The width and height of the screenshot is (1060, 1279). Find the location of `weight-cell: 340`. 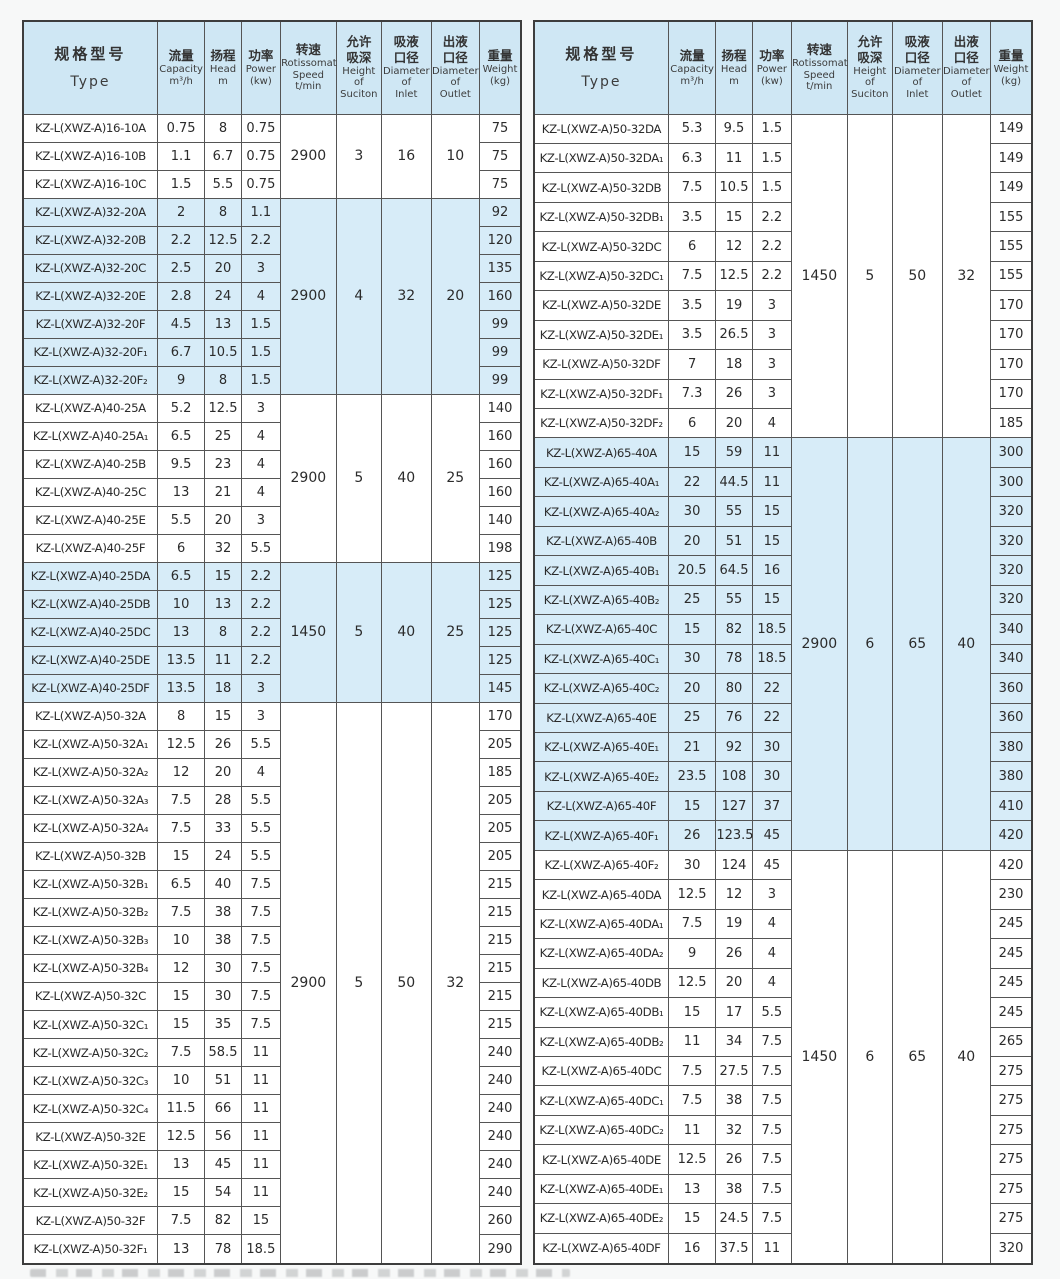

weight-cell: 340 is located at coordinates (1011, 659).